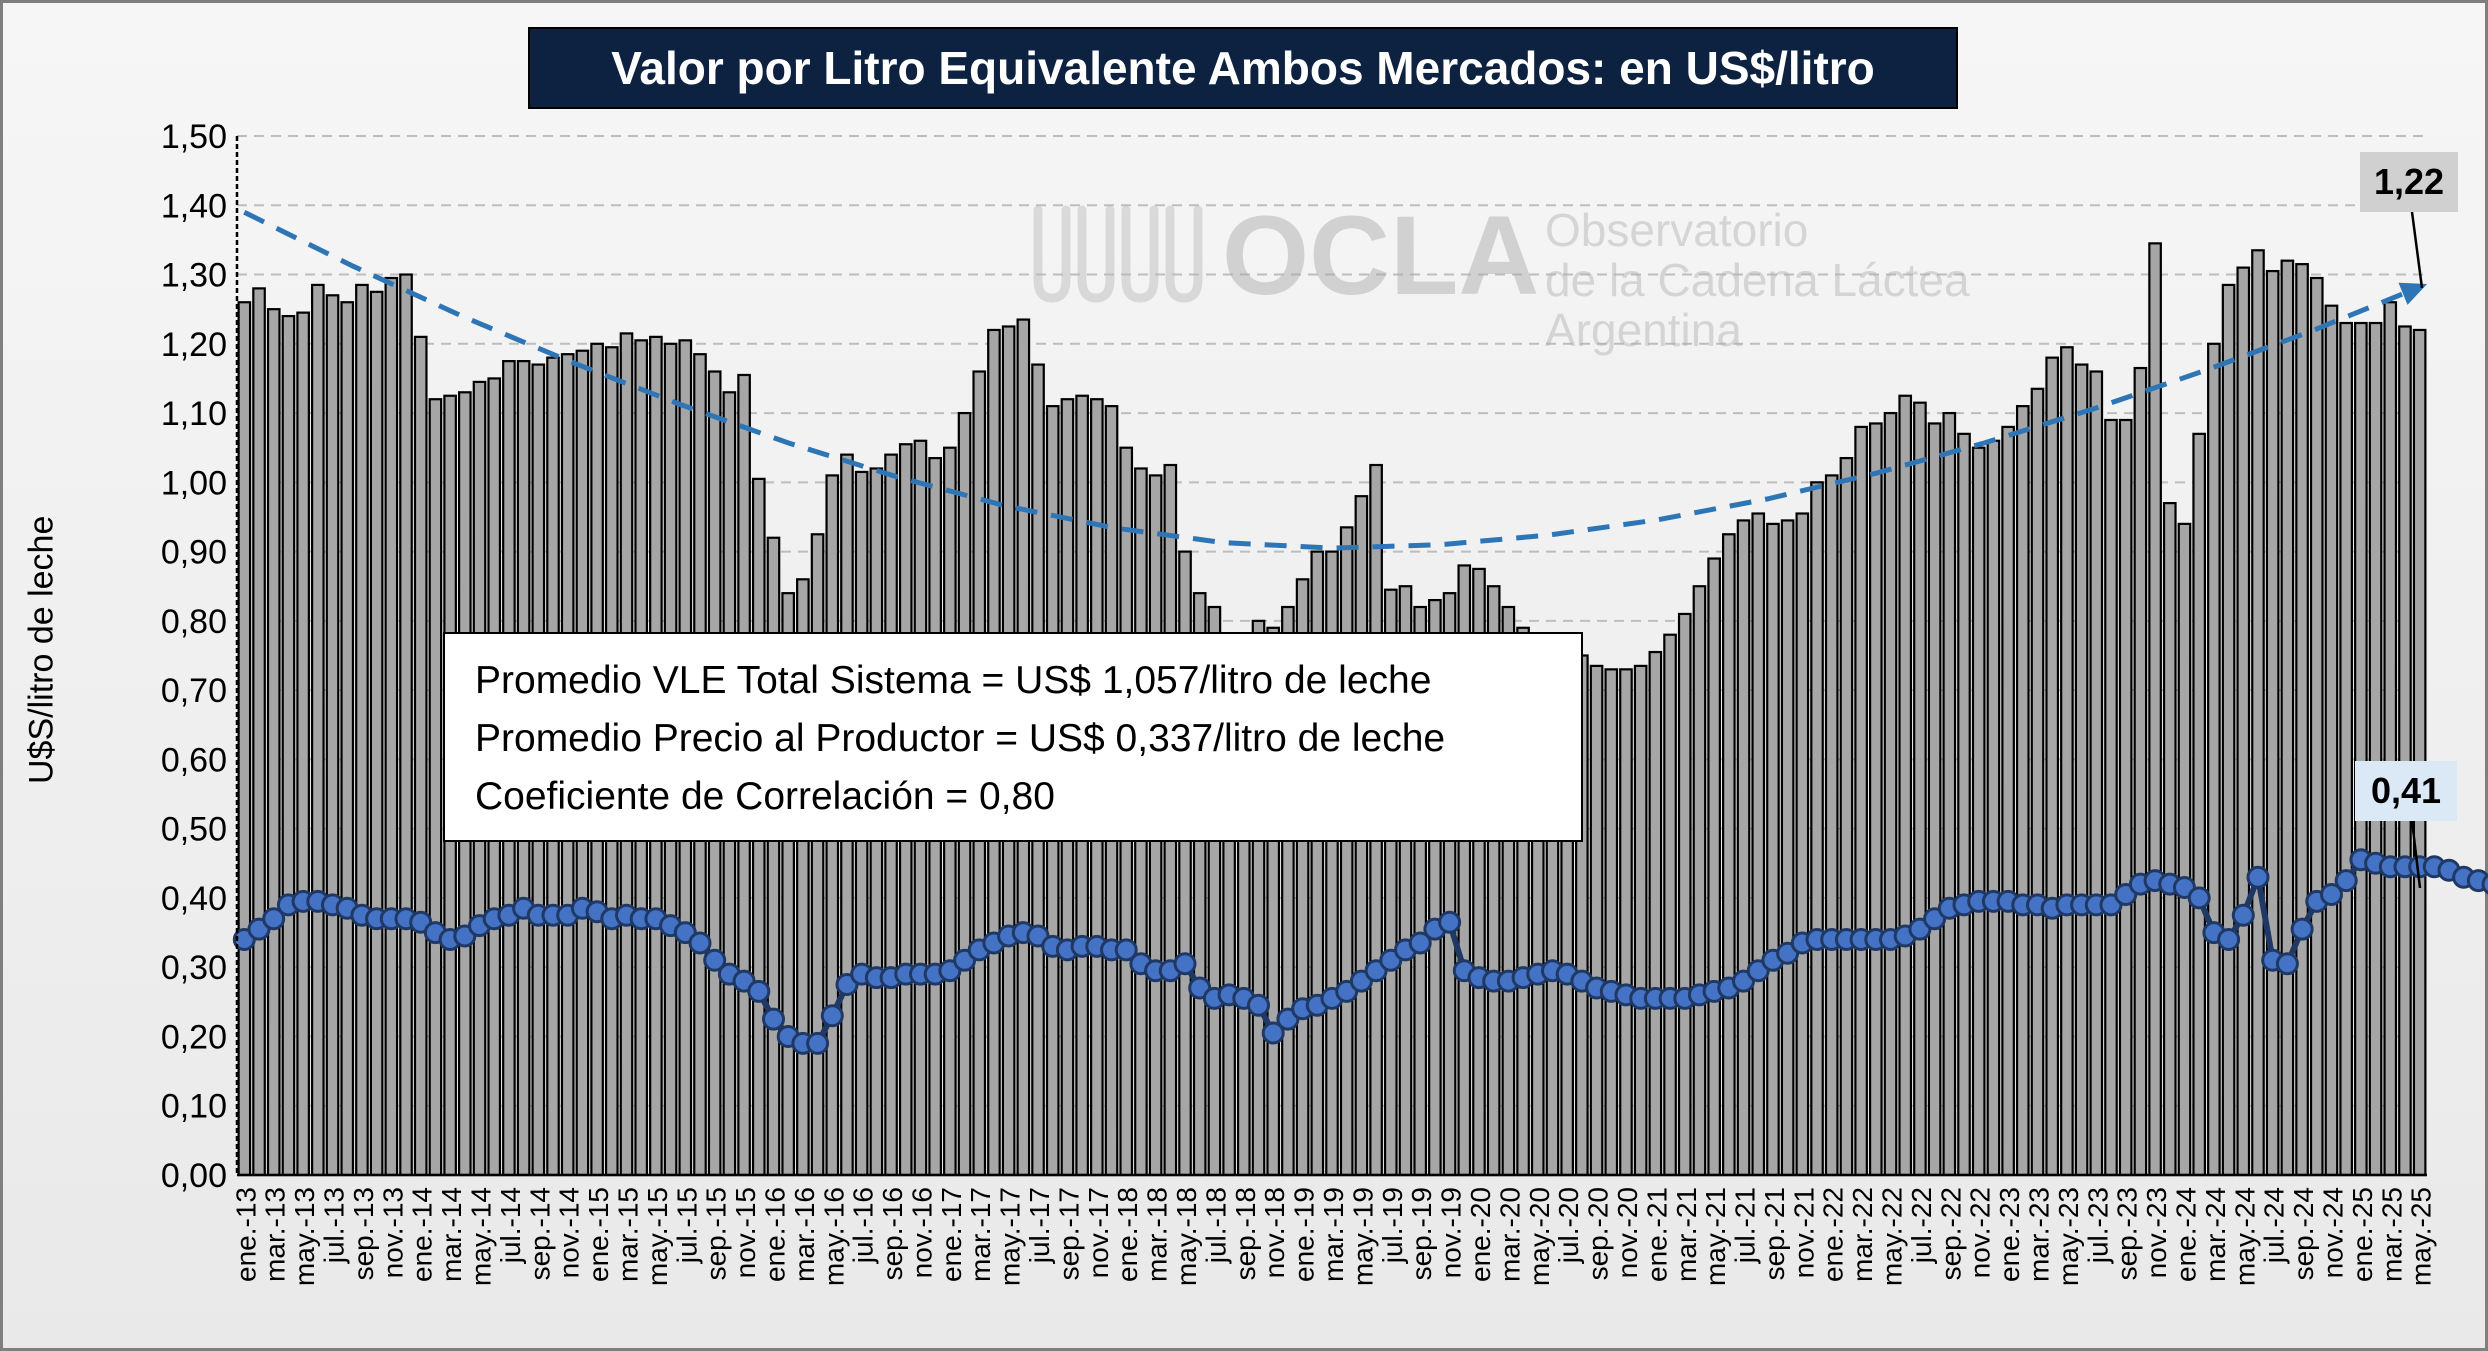 The image size is (2488, 1351). What do you see at coordinates (194, 968) in the screenshot?
I see `y-tick-label: 0,30` at bounding box center [194, 968].